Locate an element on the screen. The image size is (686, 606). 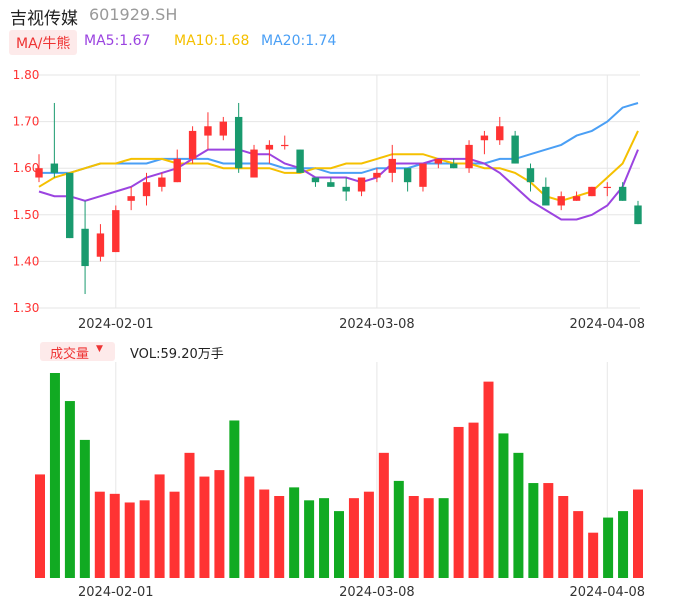
ma20-legend: MA20:1.74 is located at coordinates (299, 41).